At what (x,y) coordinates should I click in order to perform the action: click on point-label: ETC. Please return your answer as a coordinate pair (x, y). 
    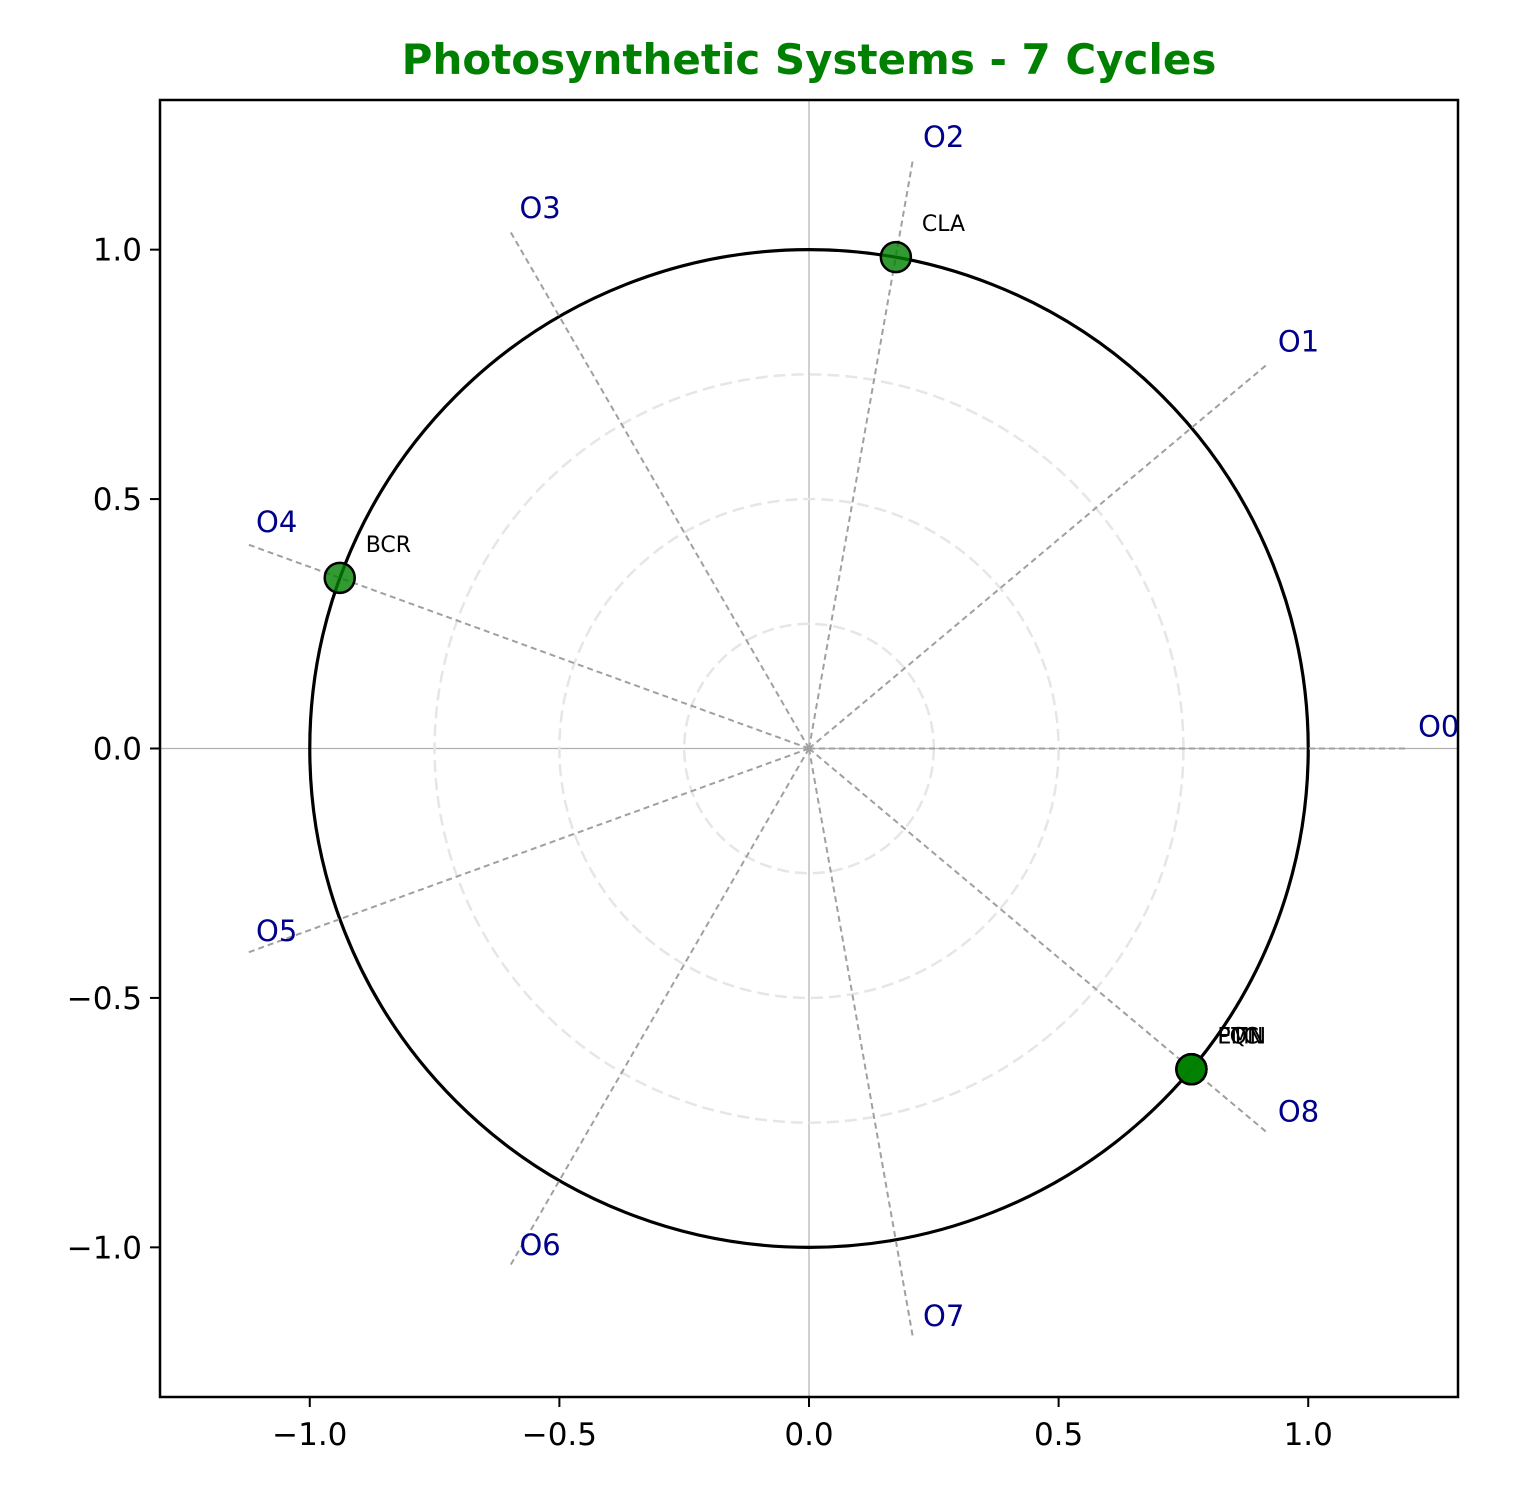
    Looking at the image, I should click on (1237, 1036).